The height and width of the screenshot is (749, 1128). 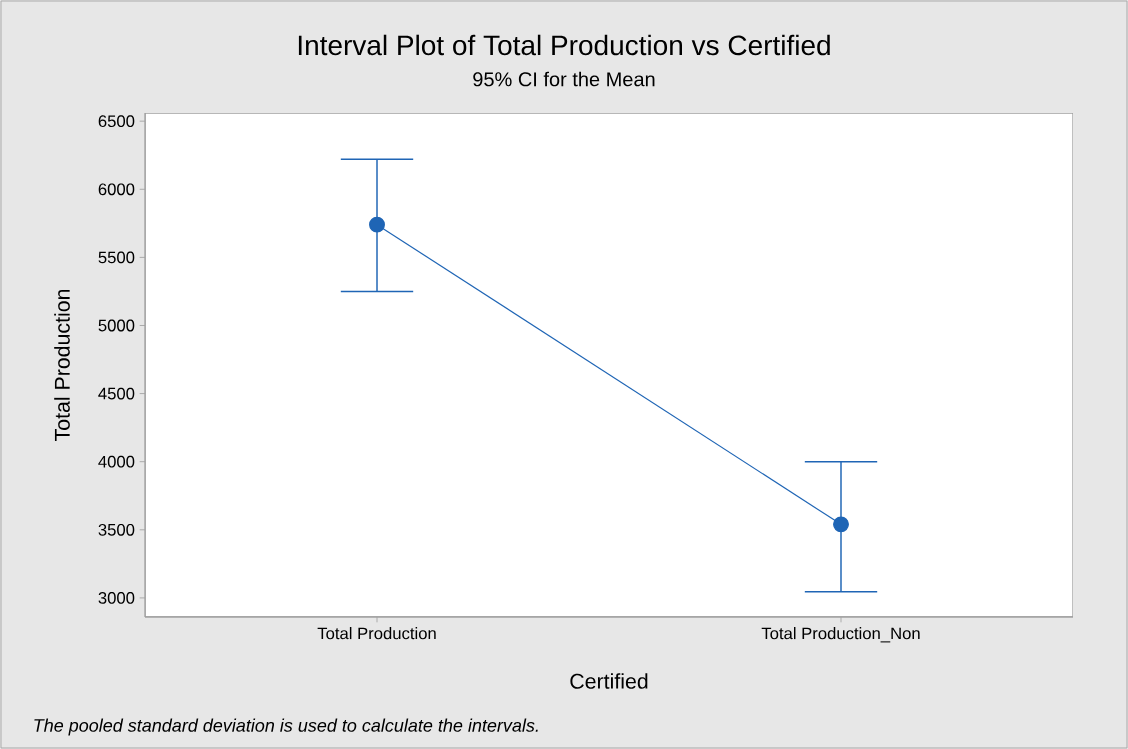 What do you see at coordinates (840, 635) in the screenshot?
I see `x-tick-label: Total Production_Non` at bounding box center [840, 635].